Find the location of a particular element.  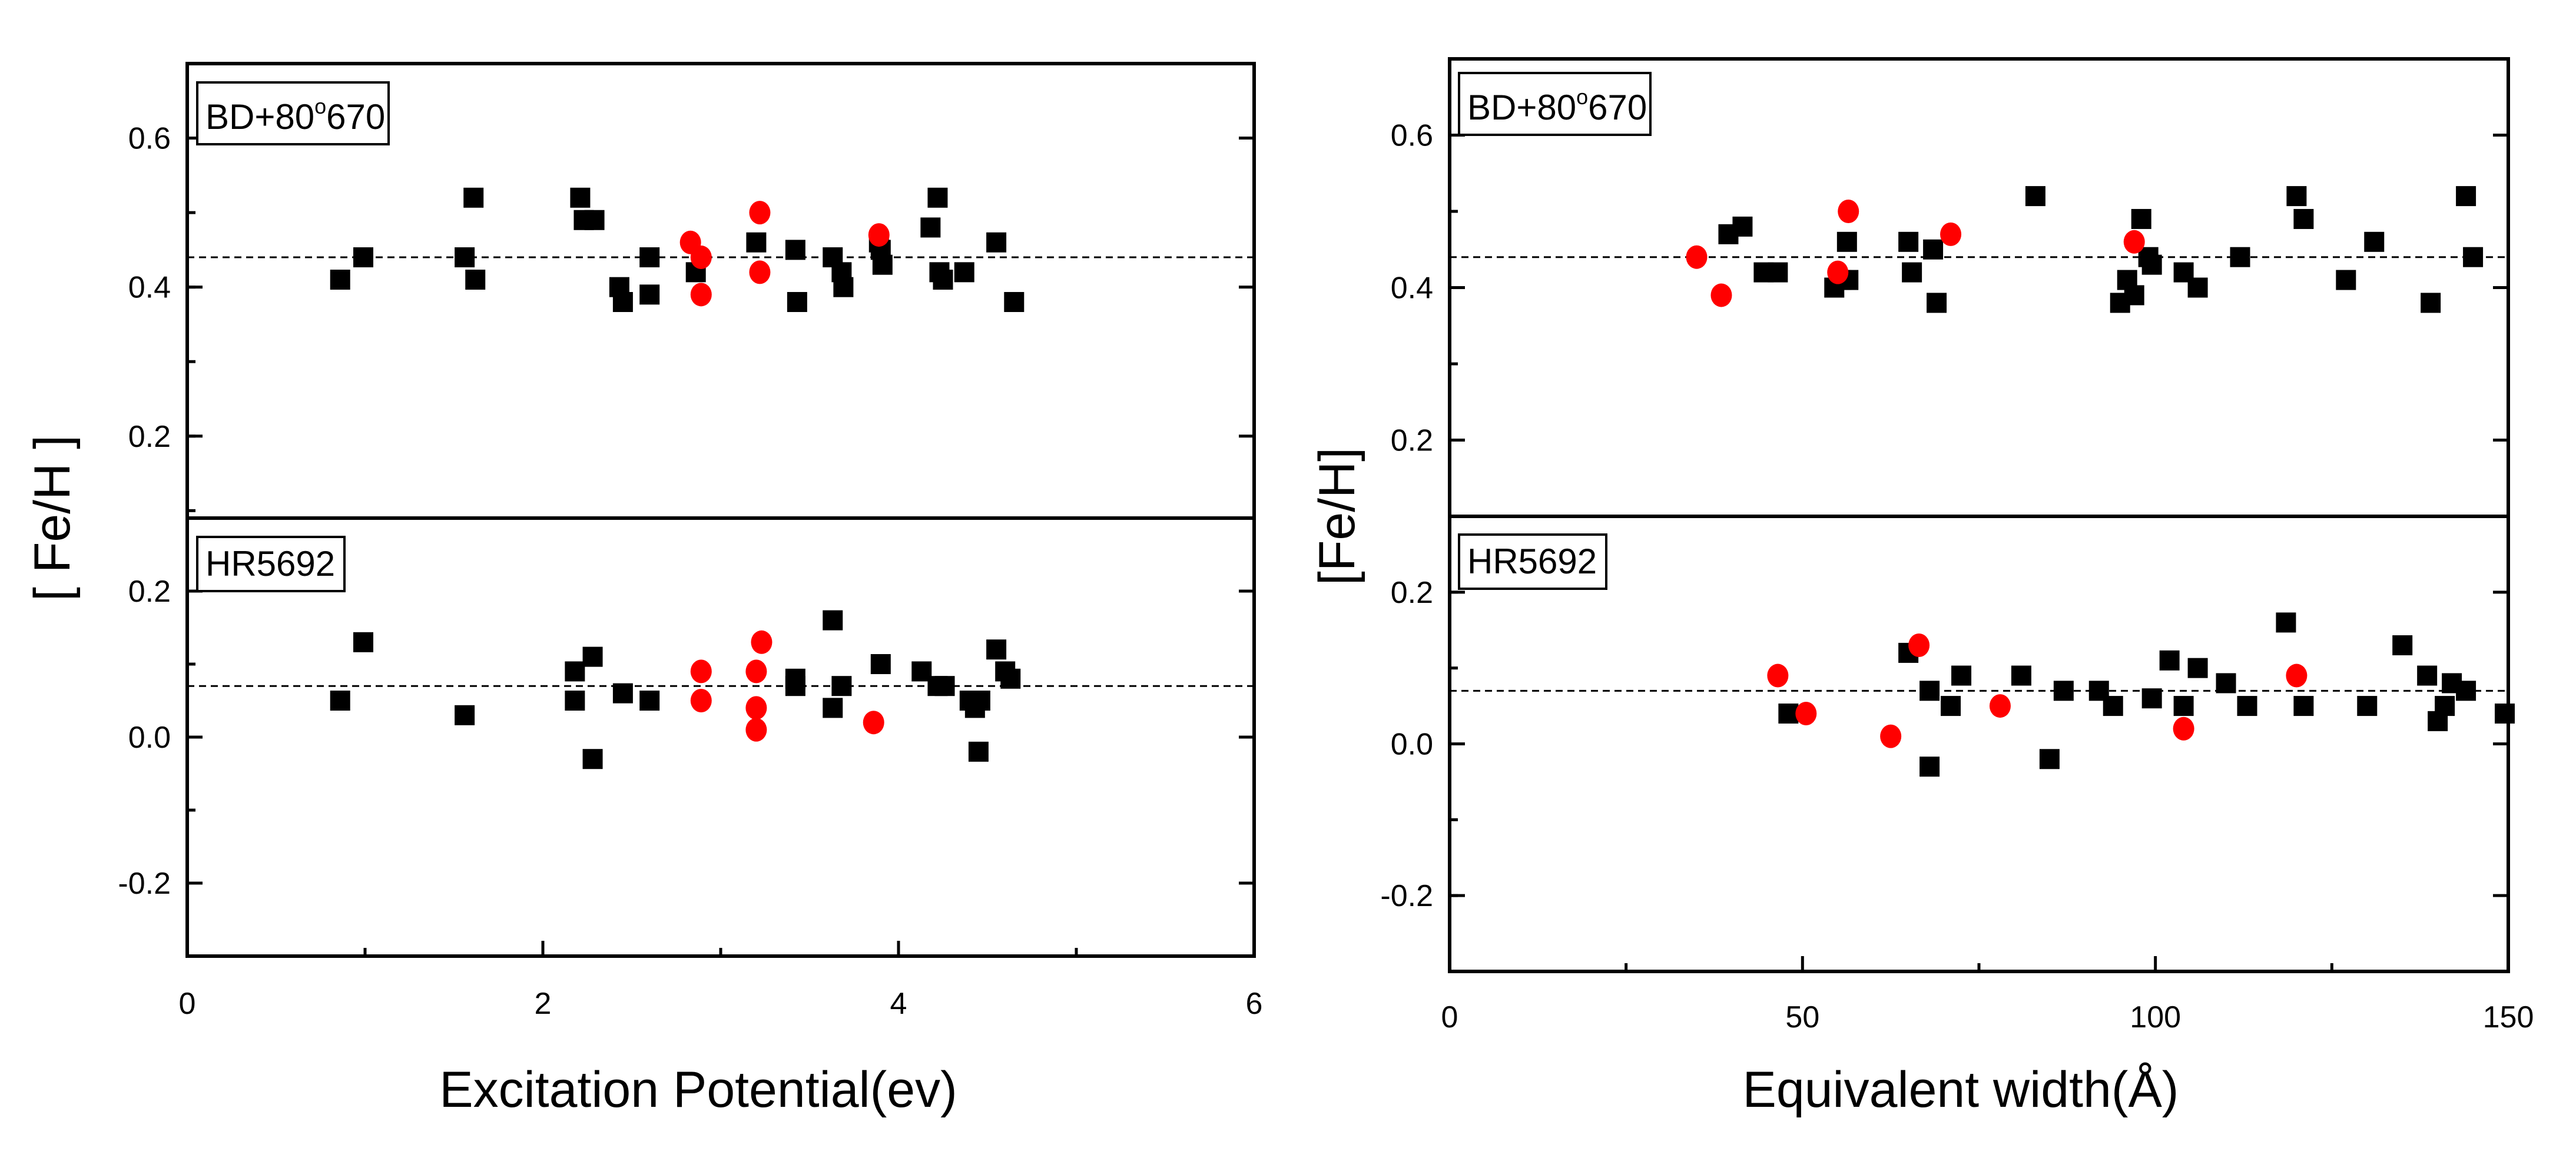

x-tick-label: 0 is located at coordinates (187, 1004).